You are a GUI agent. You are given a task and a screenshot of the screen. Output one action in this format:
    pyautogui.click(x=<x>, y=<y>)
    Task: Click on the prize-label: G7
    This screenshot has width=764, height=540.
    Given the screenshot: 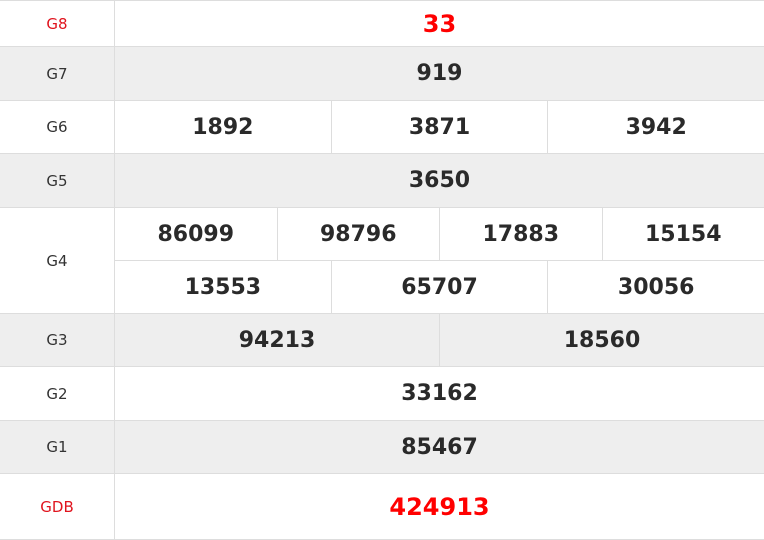 What is the action you would take?
    pyautogui.click(x=57, y=73)
    